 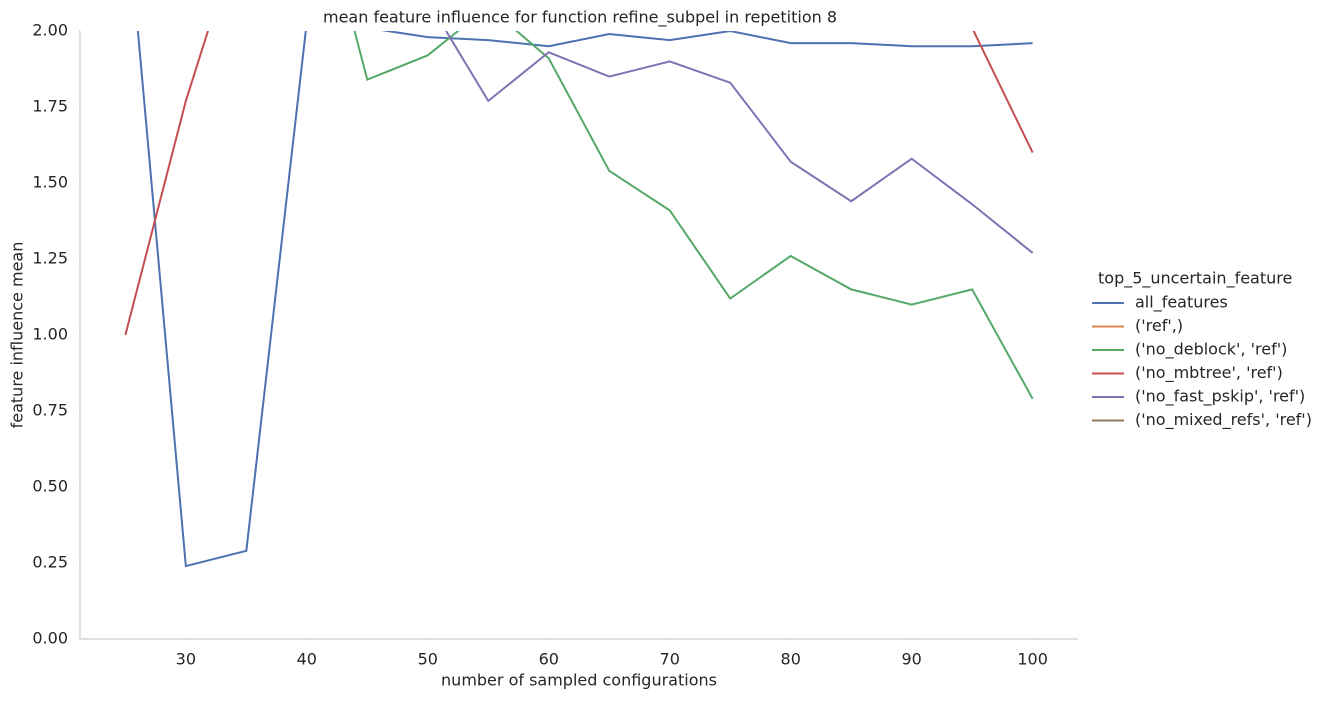 What do you see at coordinates (791, 659) in the screenshot?
I see `x-tick-label: 80` at bounding box center [791, 659].